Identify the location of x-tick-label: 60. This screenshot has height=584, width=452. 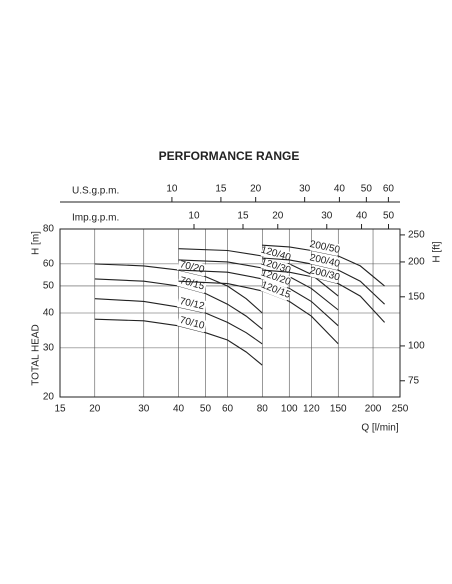
(228, 409).